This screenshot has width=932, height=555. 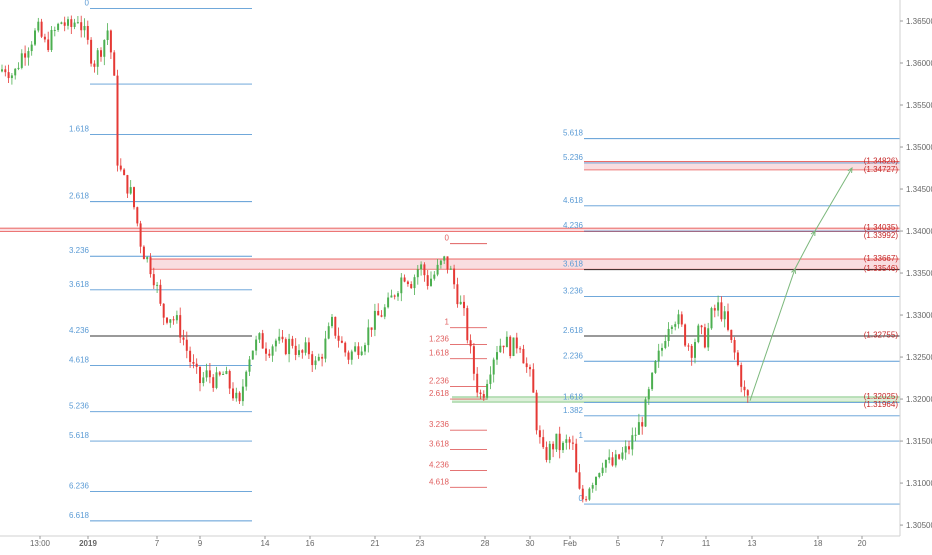 I want to click on price-tick-label: 1.33000, so click(x=919, y=315).